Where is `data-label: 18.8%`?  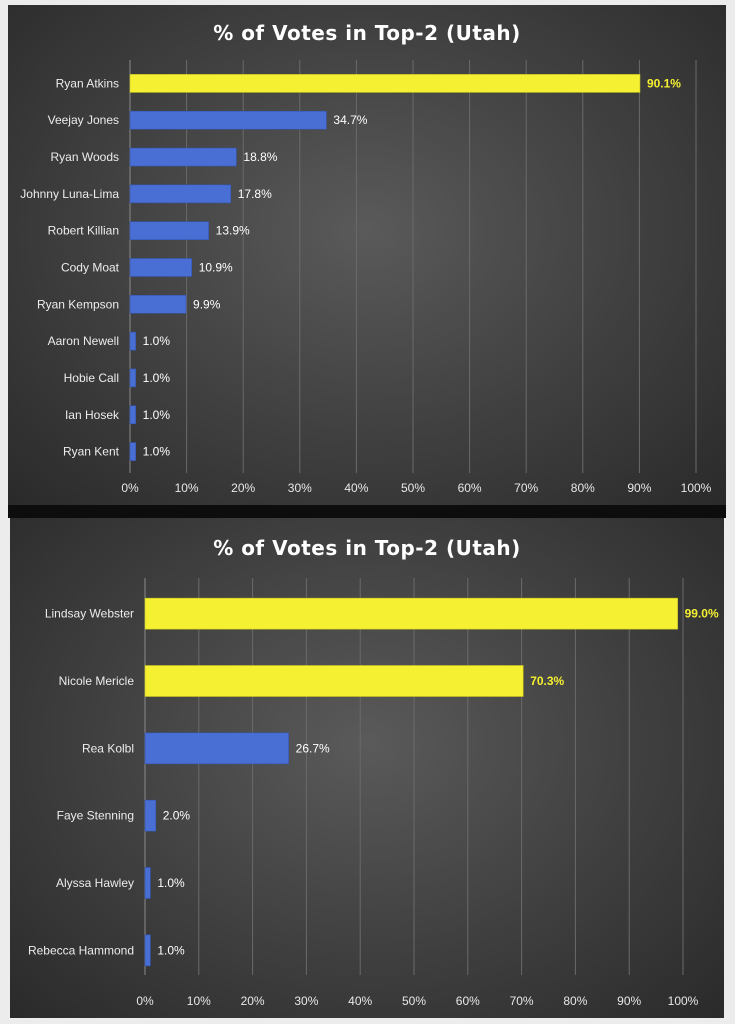 data-label: 18.8% is located at coordinates (260, 157).